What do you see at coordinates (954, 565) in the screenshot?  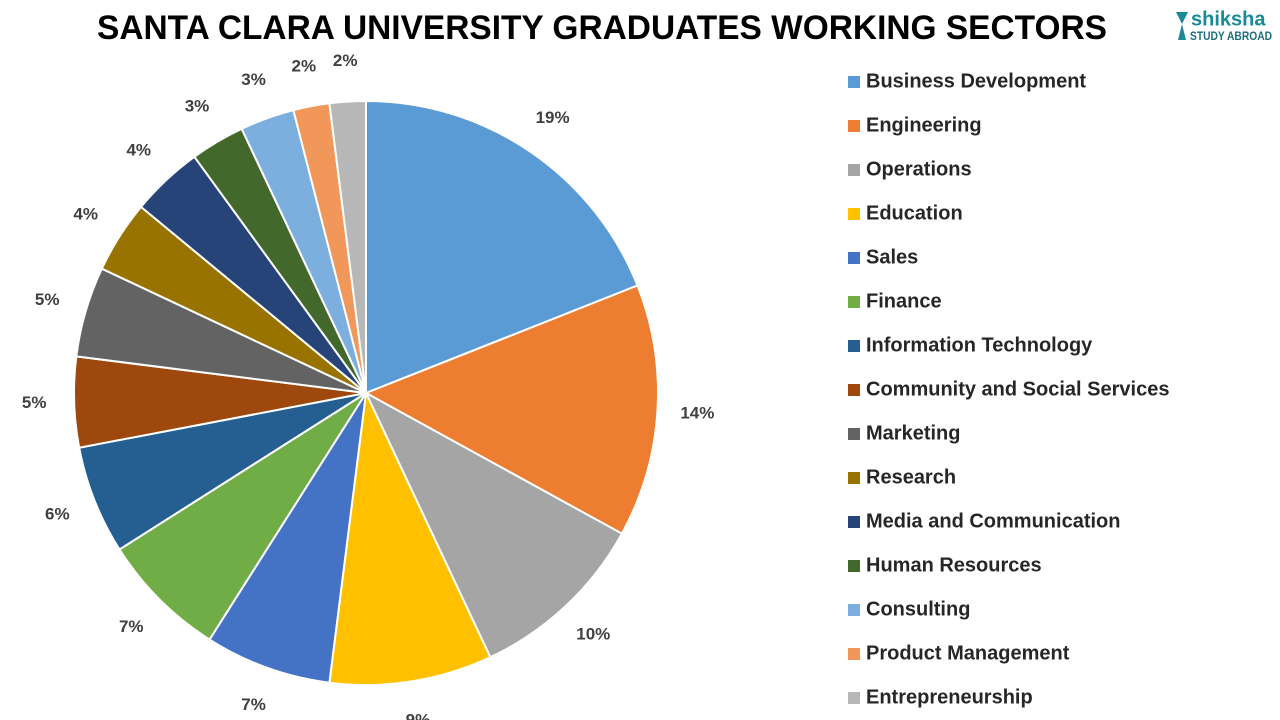 I see `legend-label: Human Resources` at bounding box center [954, 565].